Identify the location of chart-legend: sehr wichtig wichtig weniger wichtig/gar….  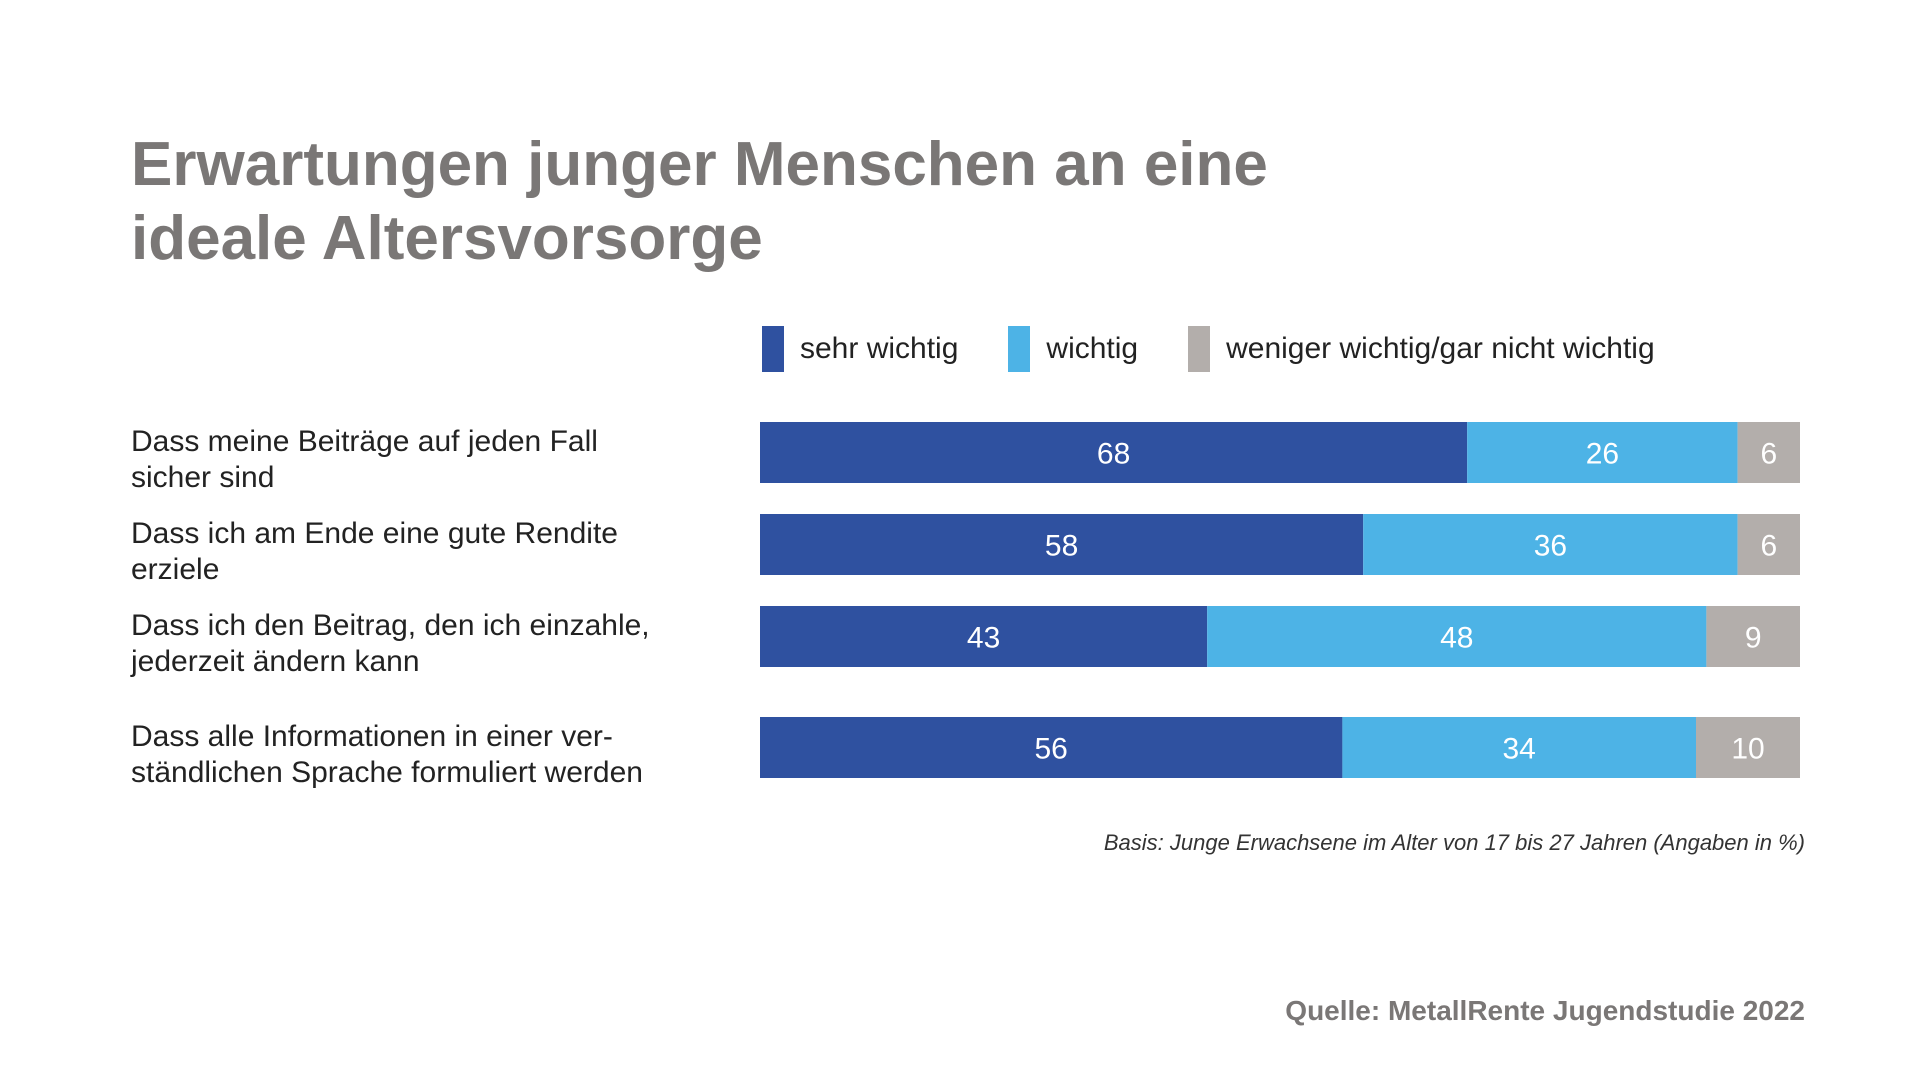
(1233, 349).